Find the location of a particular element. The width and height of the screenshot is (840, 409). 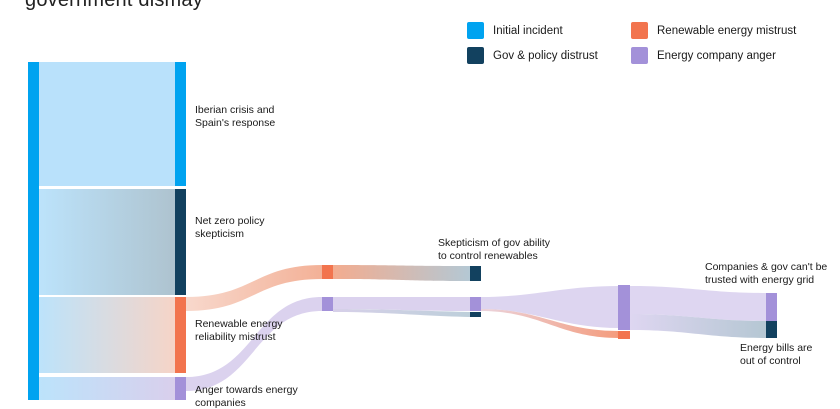

node-energy-bills-out-of-control is located at coordinates (771, 329).